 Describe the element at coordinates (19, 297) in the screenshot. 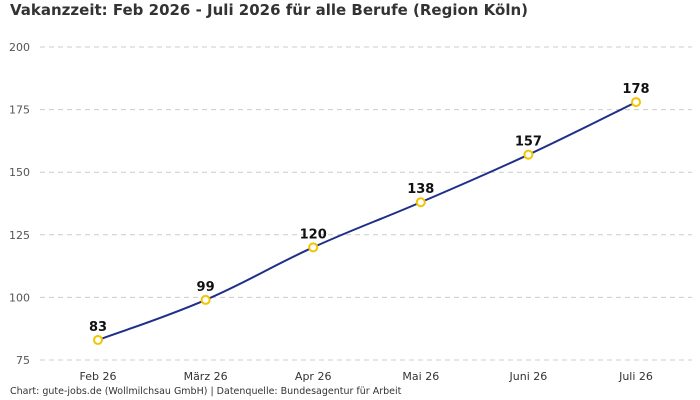

I see `y-tick-label: 100` at that location.